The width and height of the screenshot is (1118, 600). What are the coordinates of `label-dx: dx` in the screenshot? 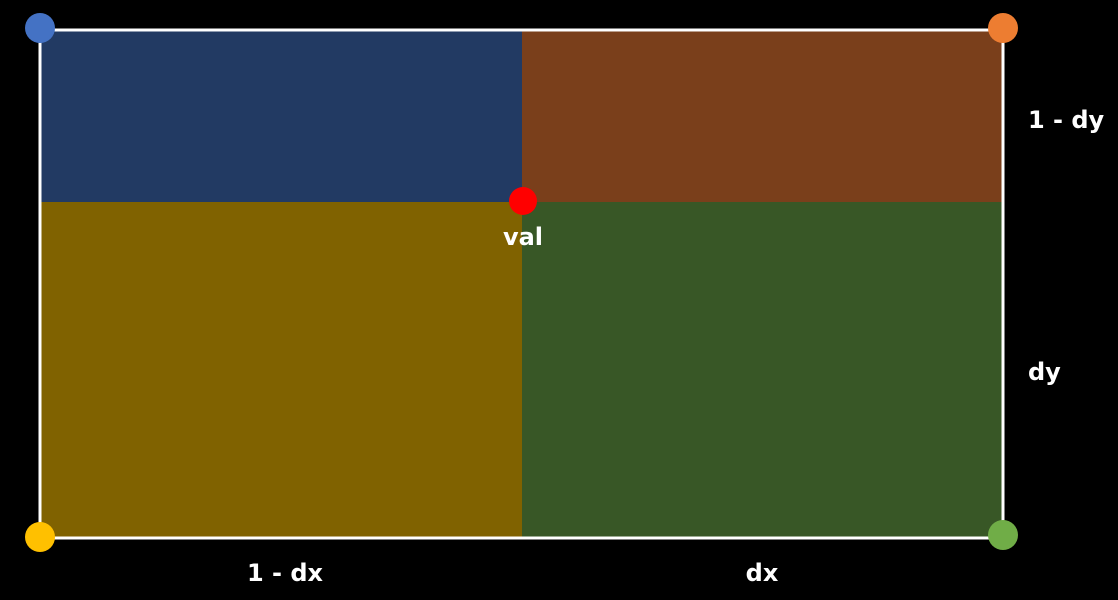 It's located at (762, 573).